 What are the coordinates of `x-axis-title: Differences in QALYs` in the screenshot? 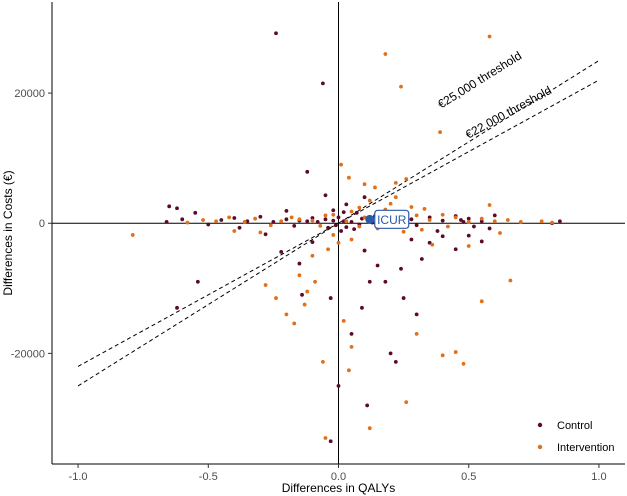 It's located at (339, 488).